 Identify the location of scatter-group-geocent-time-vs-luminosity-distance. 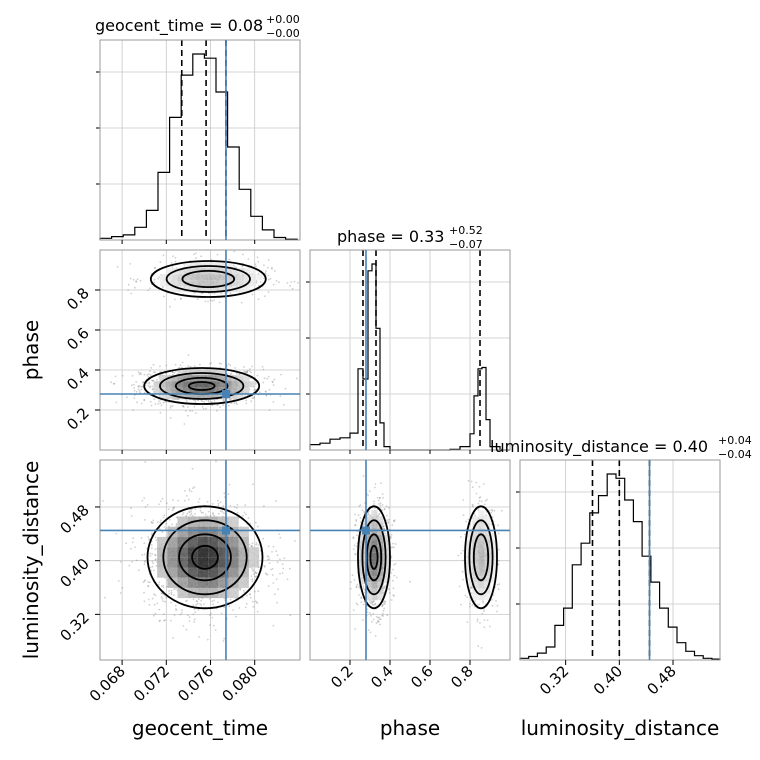
(199, 551).